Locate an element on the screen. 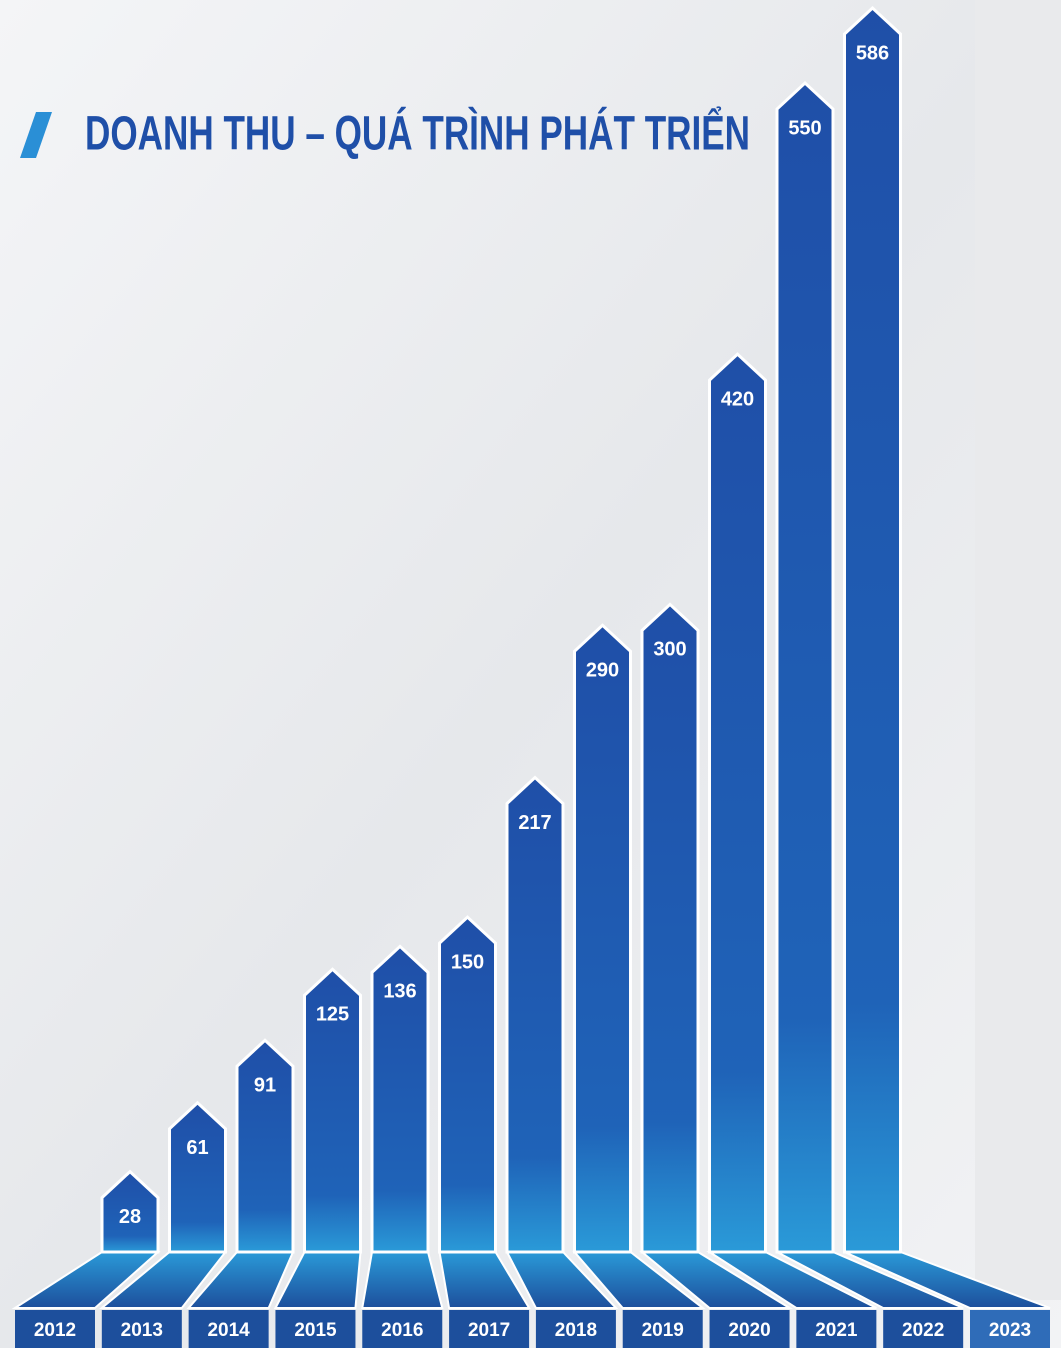 The width and height of the screenshot is (1061, 1348). x-tick-label: 2014 is located at coordinates (228, 1330).